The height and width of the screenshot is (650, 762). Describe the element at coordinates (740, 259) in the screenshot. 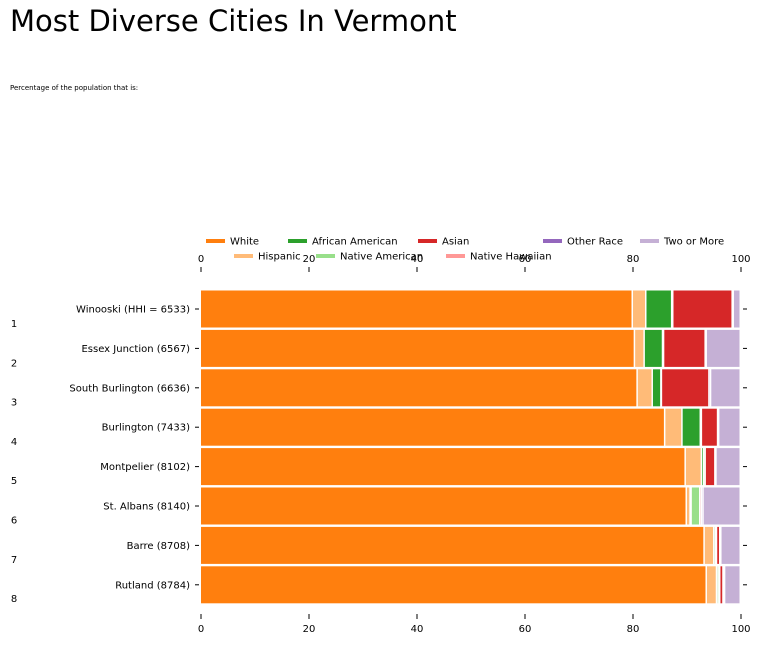

I see `top-x-tick-label: 100` at that location.